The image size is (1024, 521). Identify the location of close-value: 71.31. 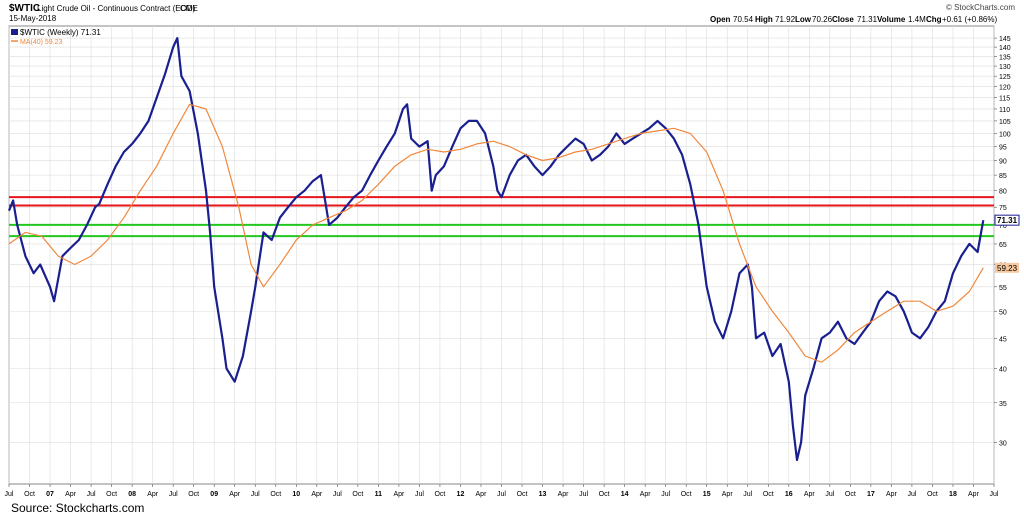
(867, 19).